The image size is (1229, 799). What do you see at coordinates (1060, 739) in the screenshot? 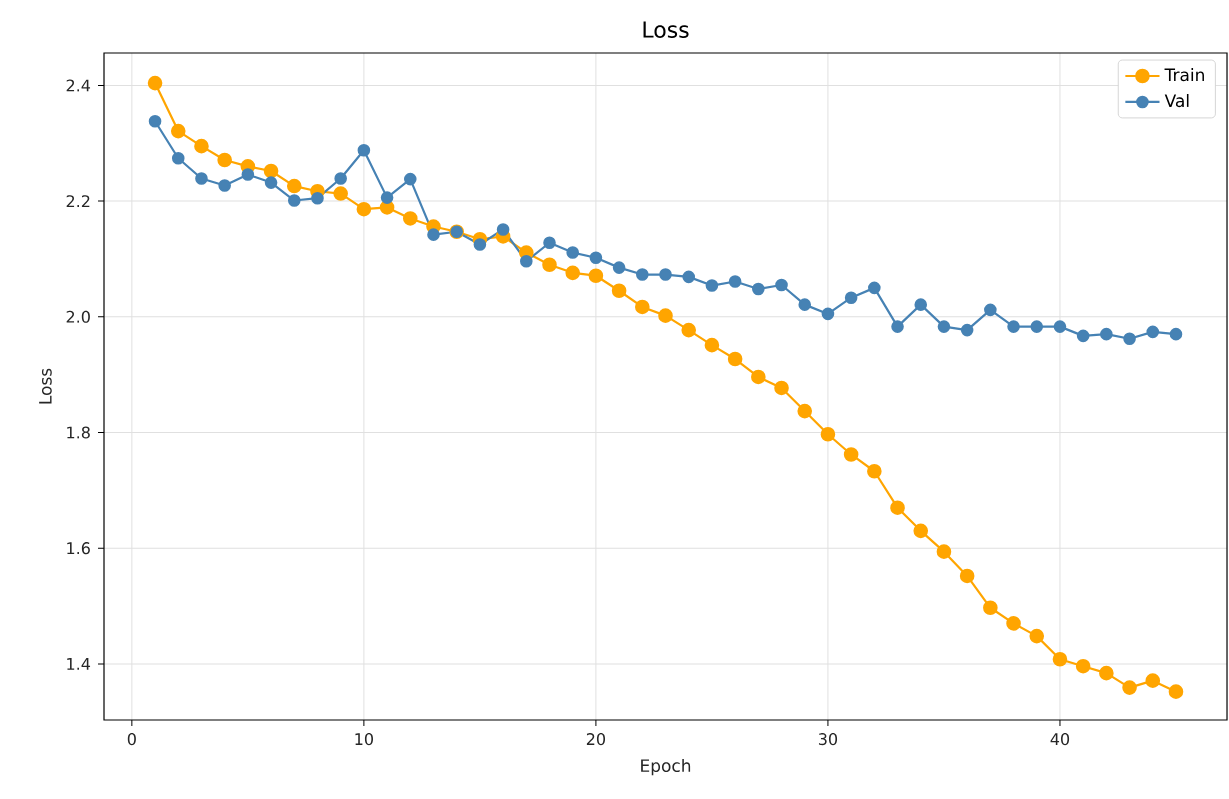
I see `x-tick-label: 40` at bounding box center [1060, 739].